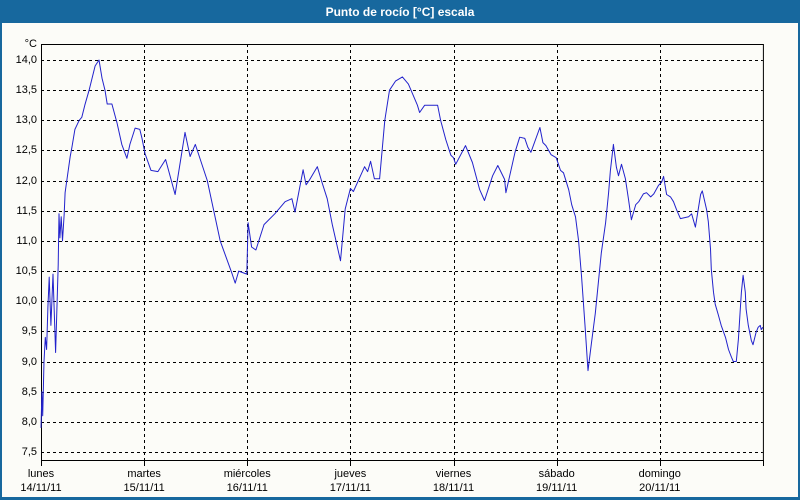 The image size is (800, 500). I want to click on y-axis-tick-label: 10,5, so click(26, 271).